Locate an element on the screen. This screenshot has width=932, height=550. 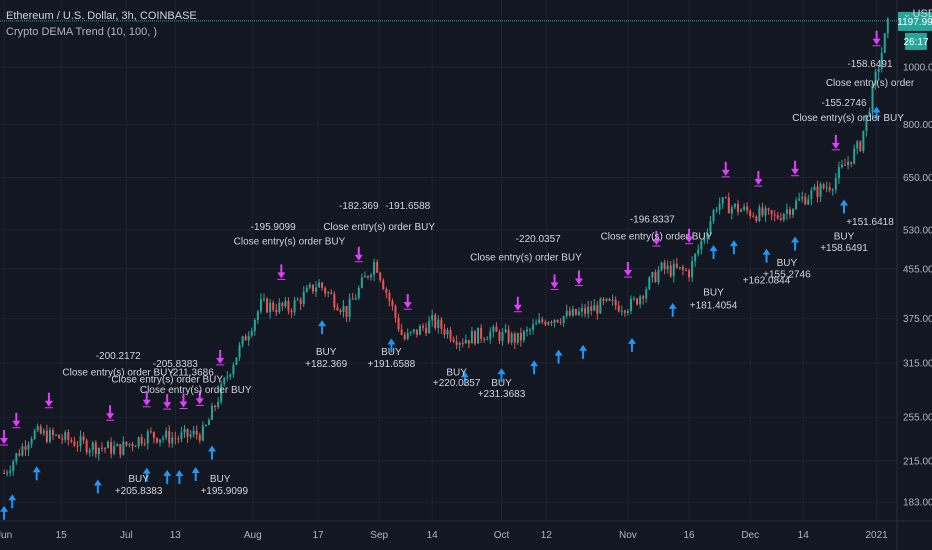
price-tick-label: 255.00 is located at coordinates (917, 418).